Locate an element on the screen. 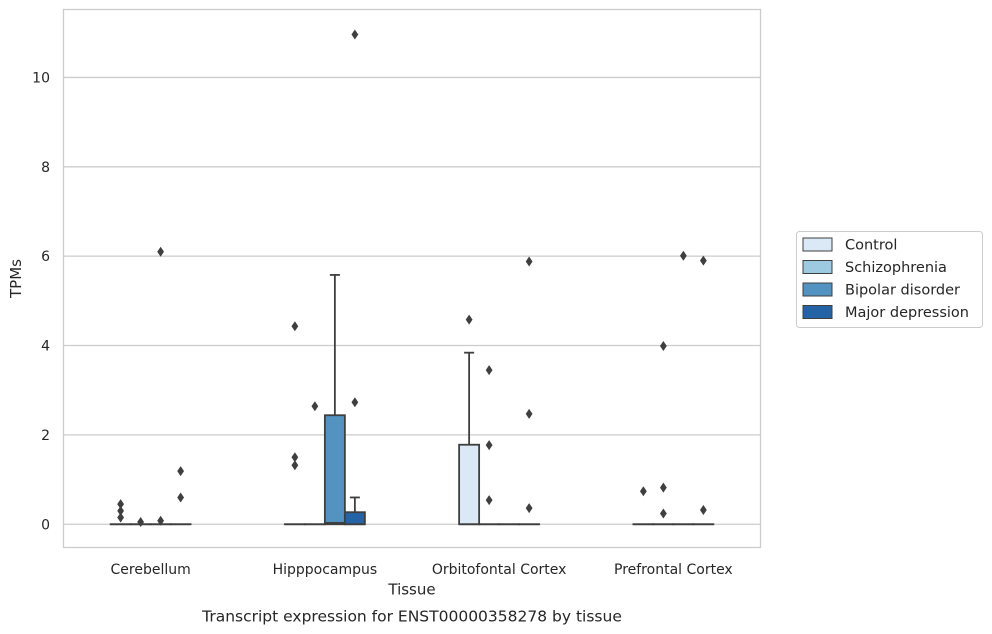 The height and width of the screenshot is (634, 992). y-tick-label: 4 is located at coordinates (45, 347).